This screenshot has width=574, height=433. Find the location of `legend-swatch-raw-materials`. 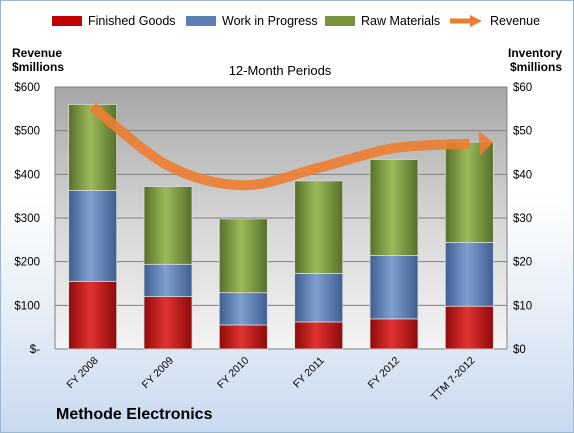

legend-swatch-raw-materials is located at coordinates (340, 21).